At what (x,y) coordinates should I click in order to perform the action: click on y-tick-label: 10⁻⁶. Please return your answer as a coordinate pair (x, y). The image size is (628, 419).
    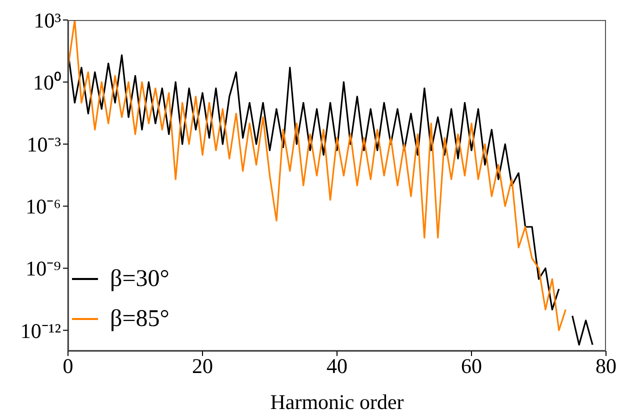
    Looking at the image, I should click on (43, 206).